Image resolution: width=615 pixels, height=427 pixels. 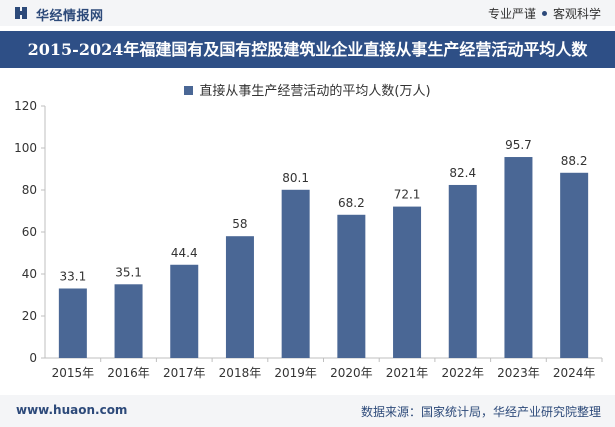 What do you see at coordinates (29, 316) in the screenshot?
I see `y-tick-label: 20` at bounding box center [29, 316].